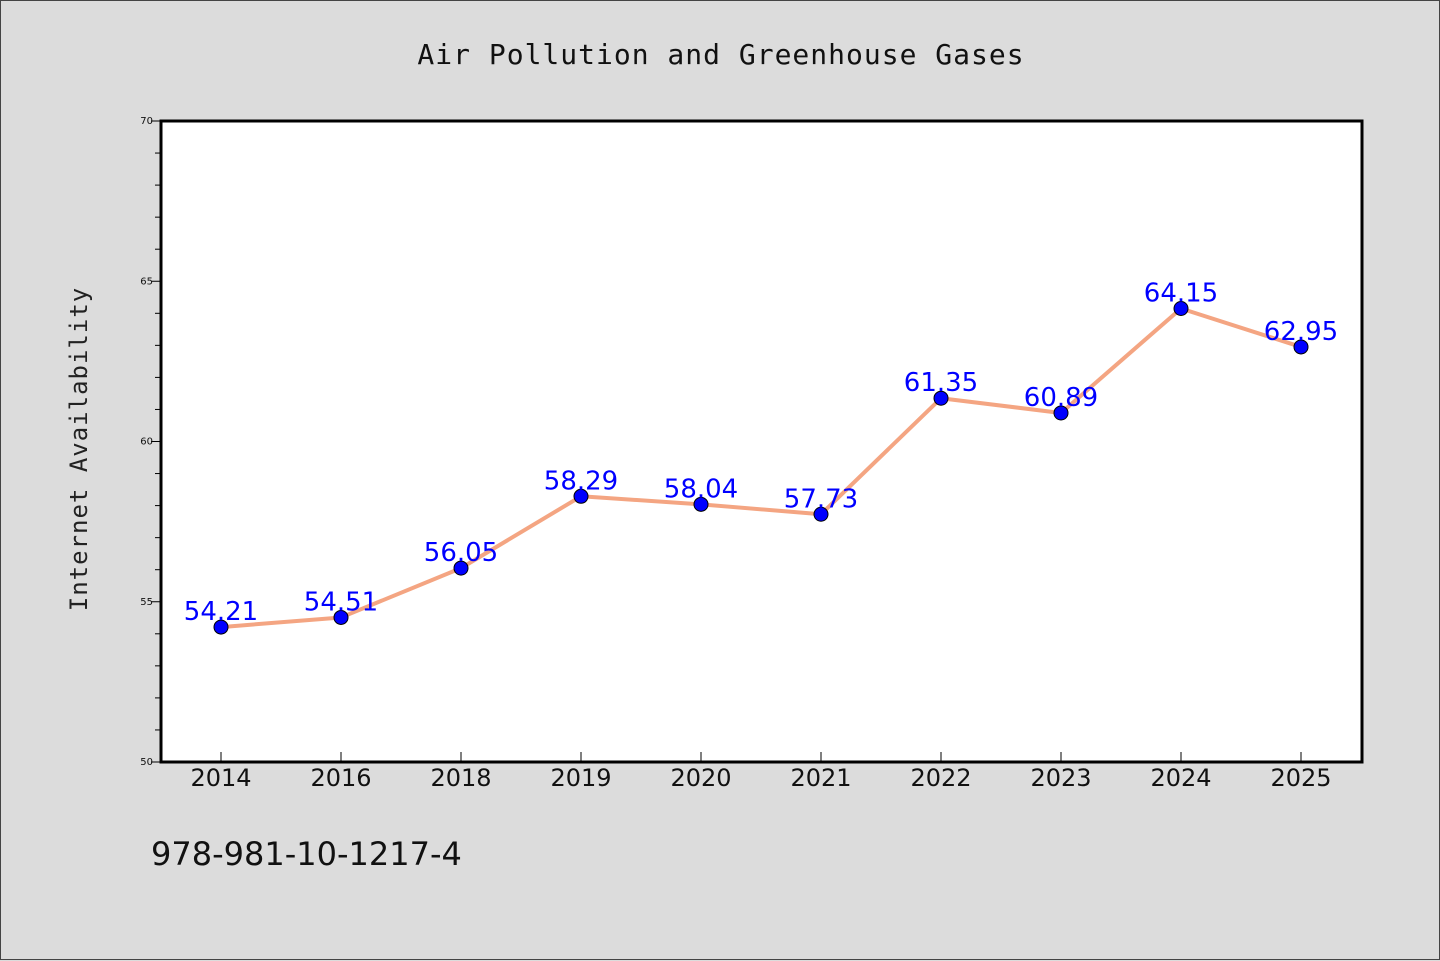 The width and height of the screenshot is (1440, 961). What do you see at coordinates (146, 602) in the screenshot?
I see `y-tick-label: 55` at bounding box center [146, 602].